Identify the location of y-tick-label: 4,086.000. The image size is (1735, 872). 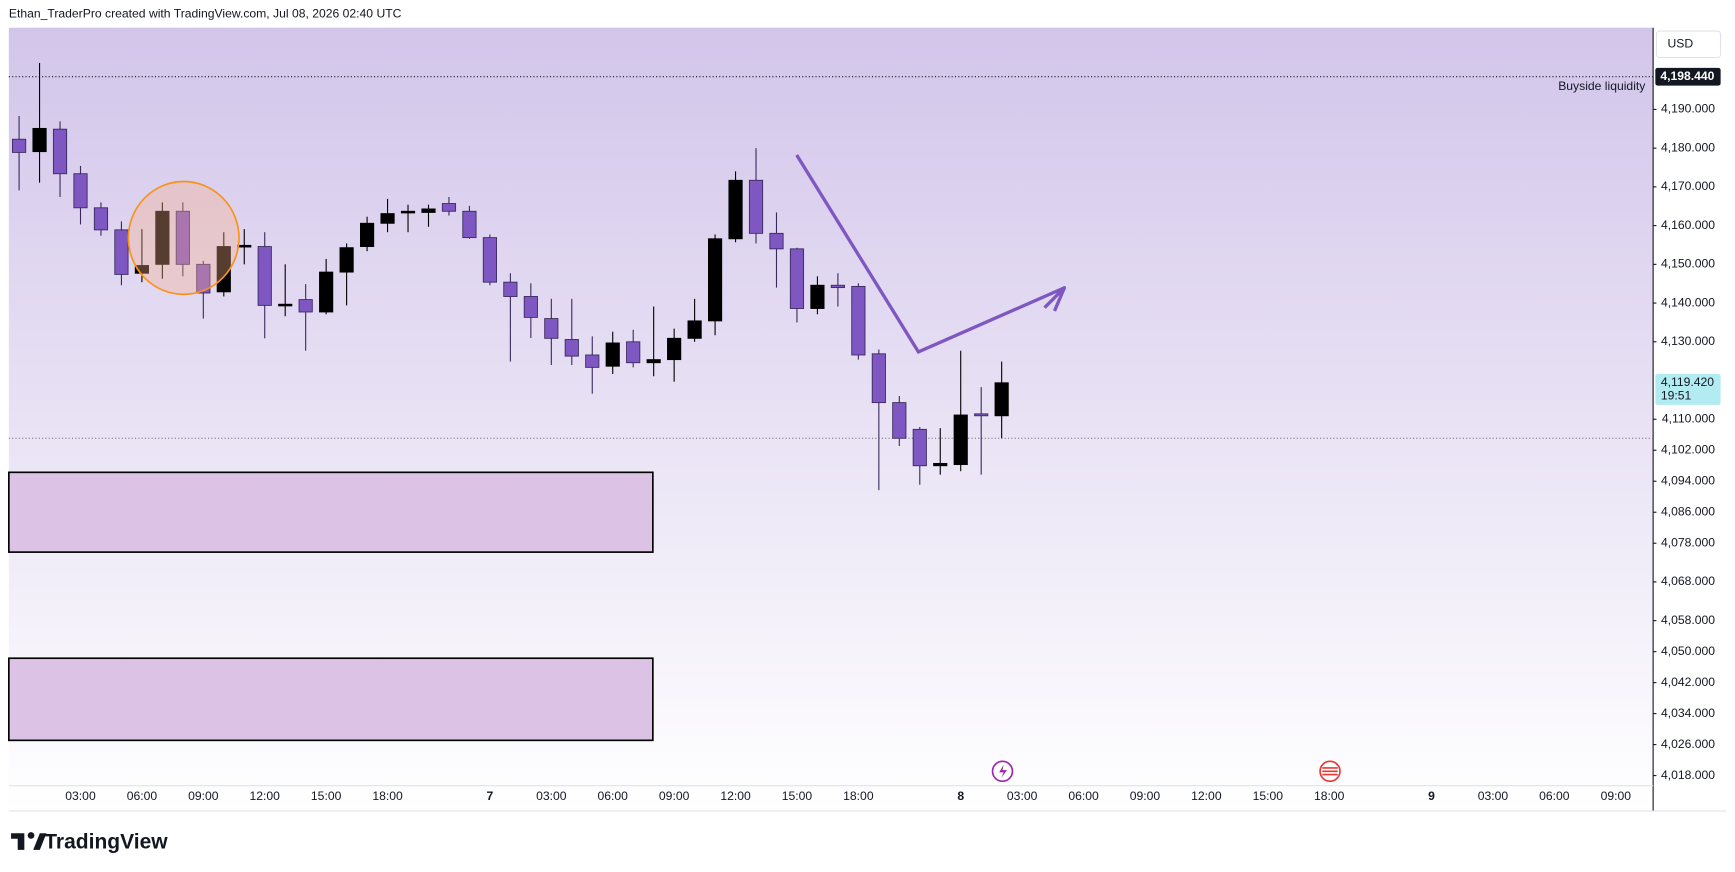
(1688, 511).